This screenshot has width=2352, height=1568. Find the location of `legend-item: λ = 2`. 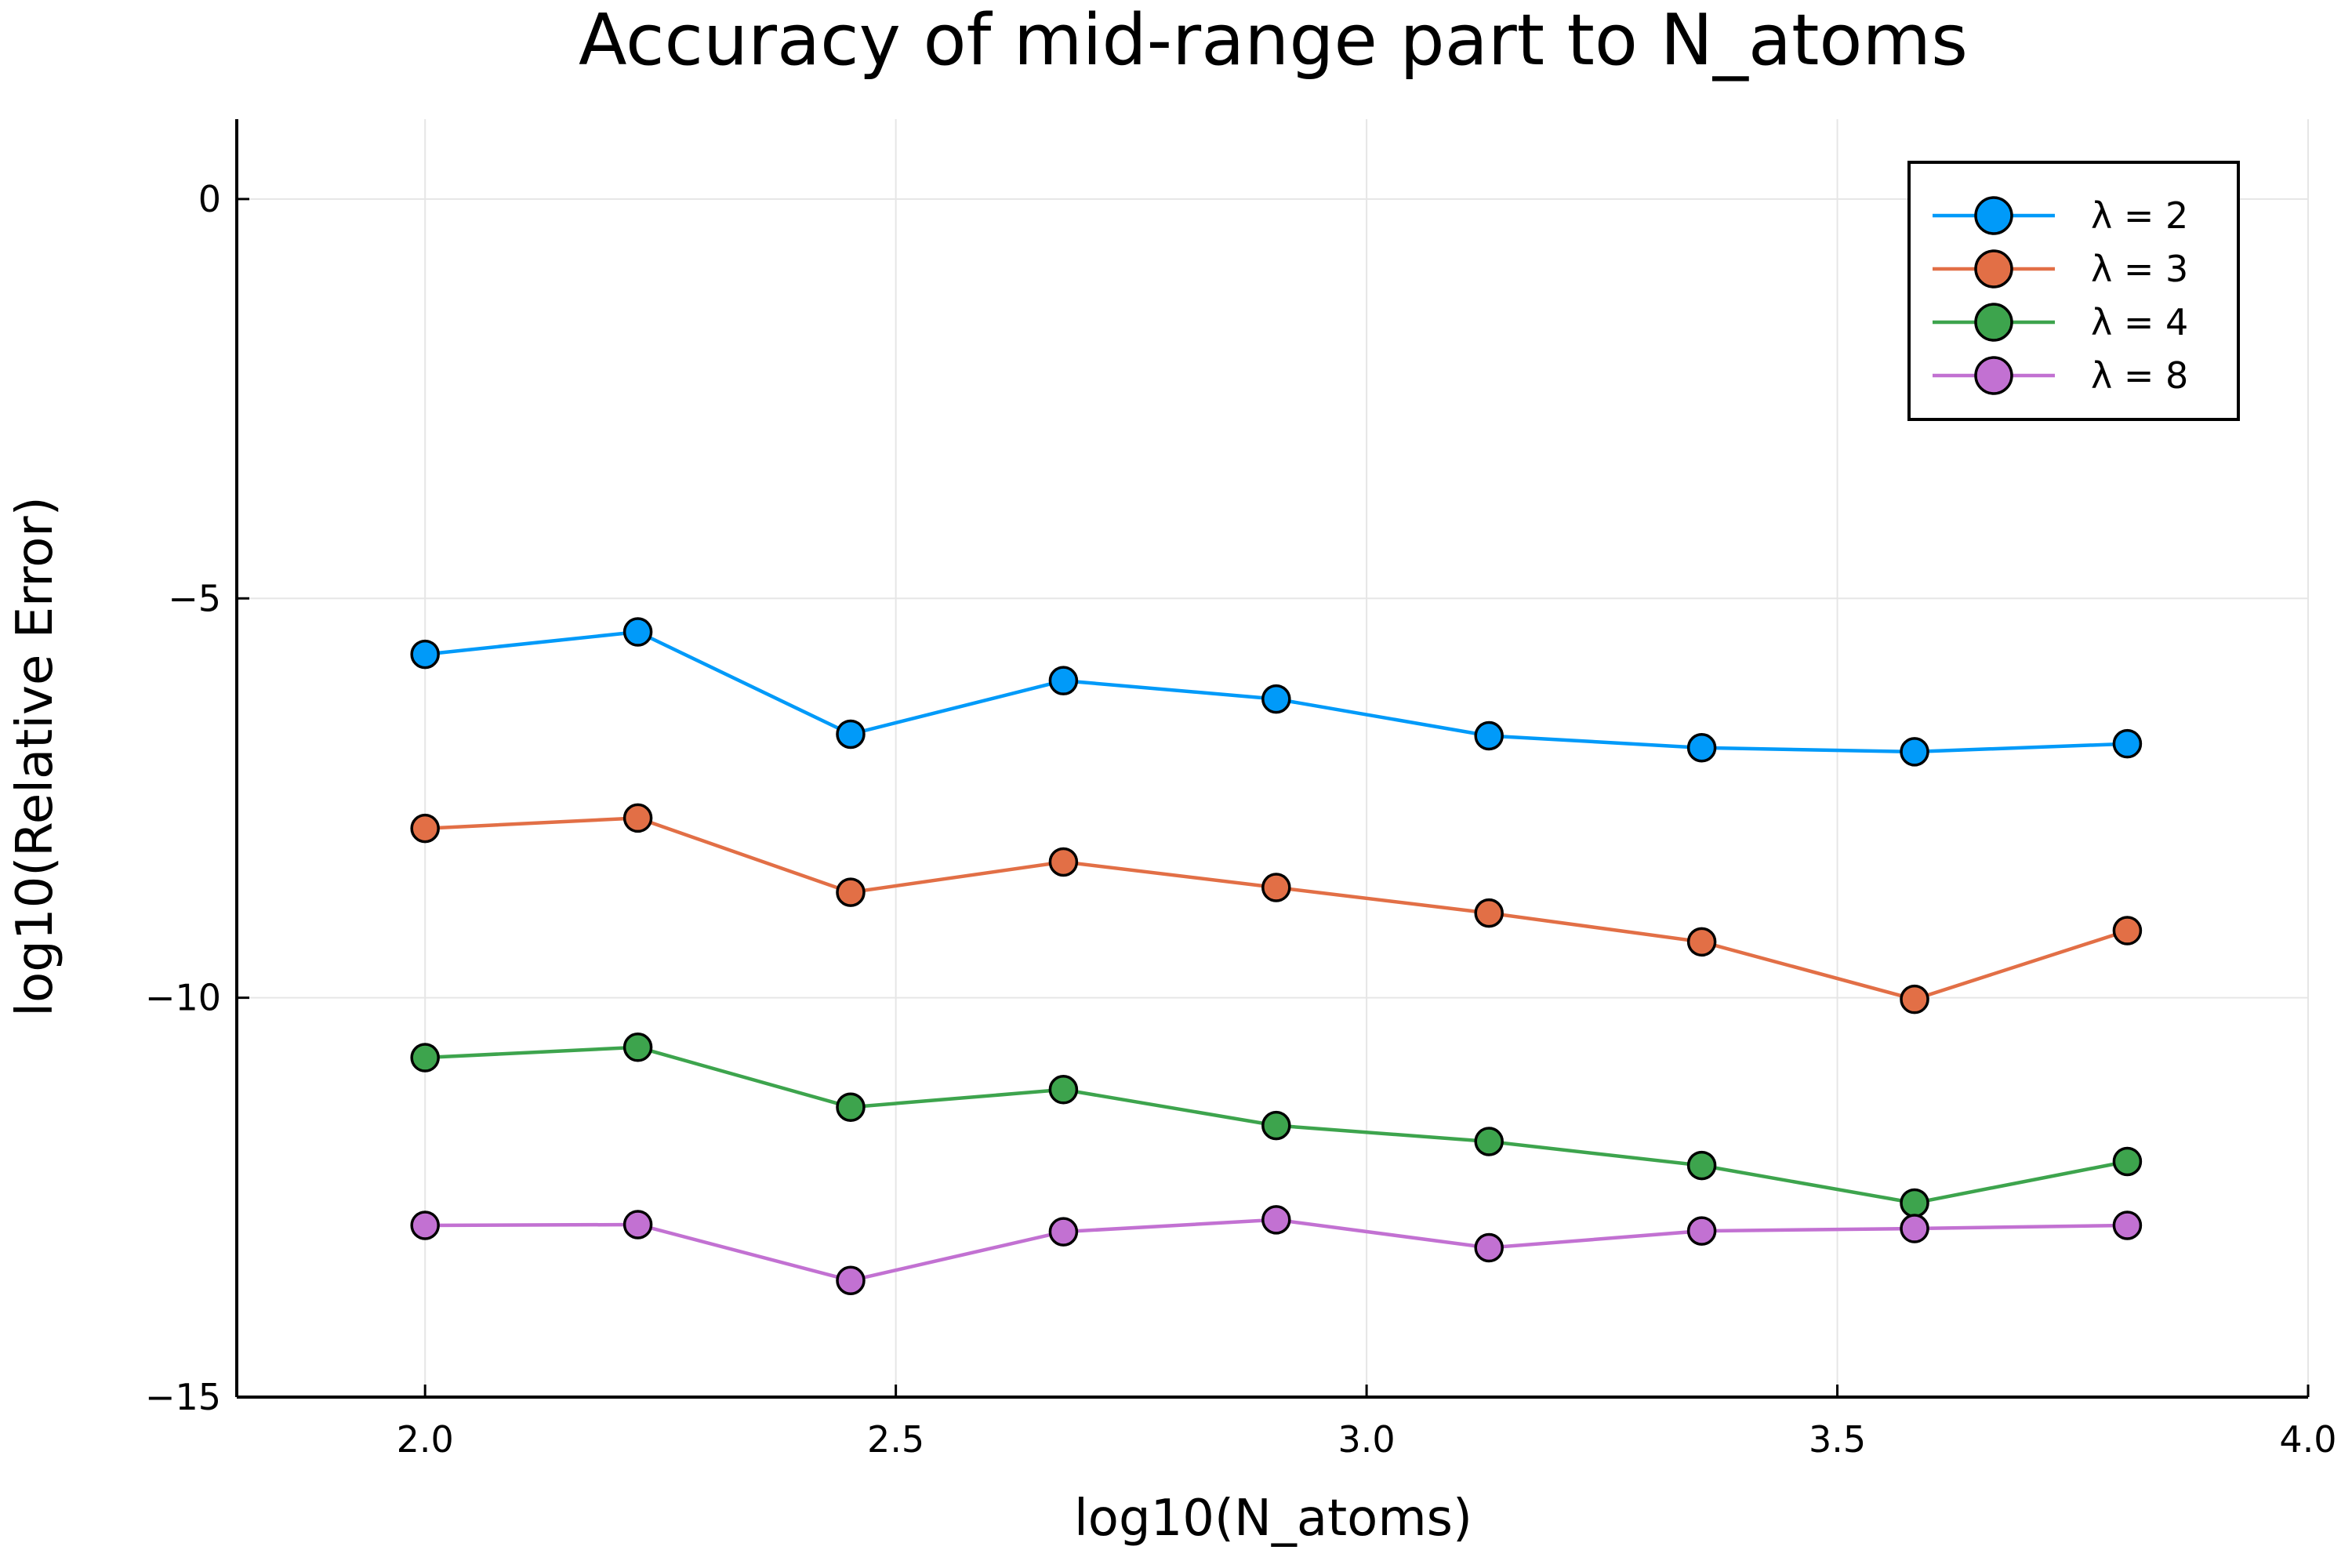

legend-item: λ = 2 is located at coordinates (2060, 215).